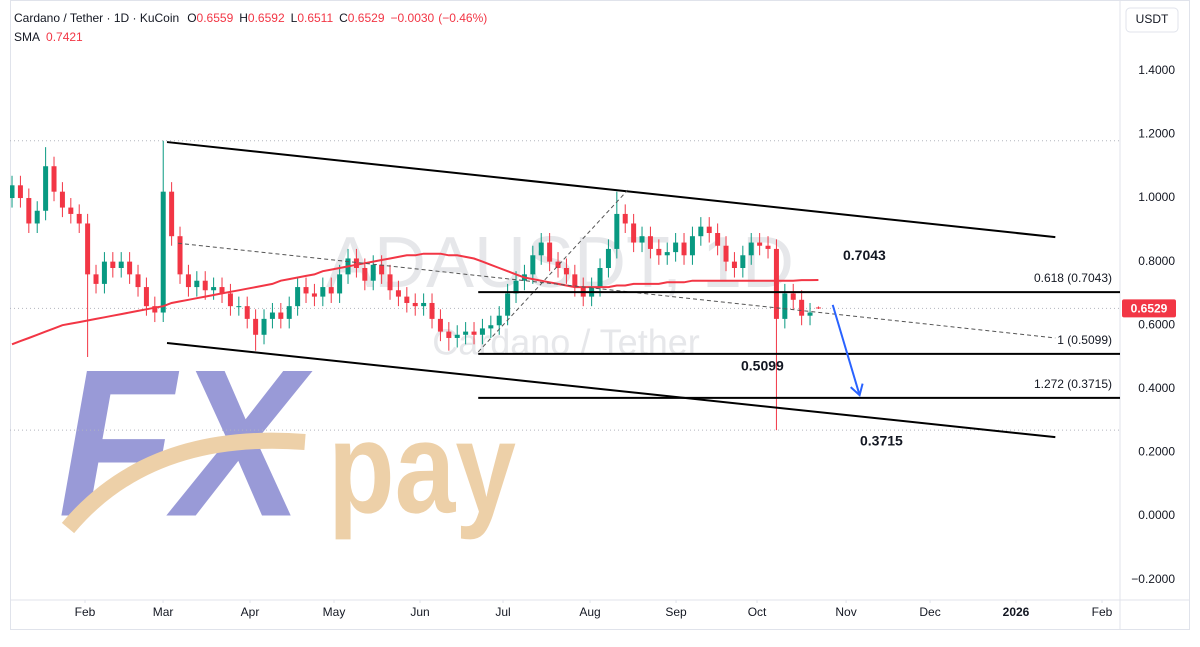 This screenshot has width=1200, height=647. What do you see at coordinates (1156, 134) in the screenshot?
I see `y-tick-label: 1.2000` at bounding box center [1156, 134].